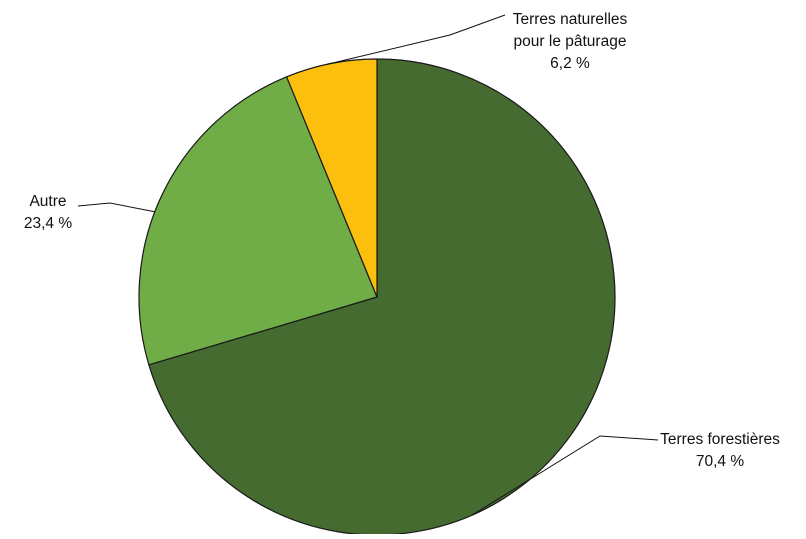 This screenshot has height=539, width=806. I want to click on leader-forest, so click(565, 475).